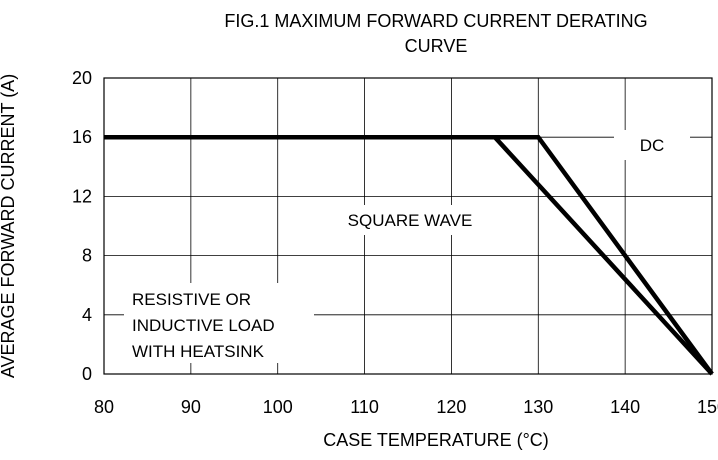 The image size is (718, 460). I want to click on condition-label-line3: WITH HEATSINK, so click(198, 351).